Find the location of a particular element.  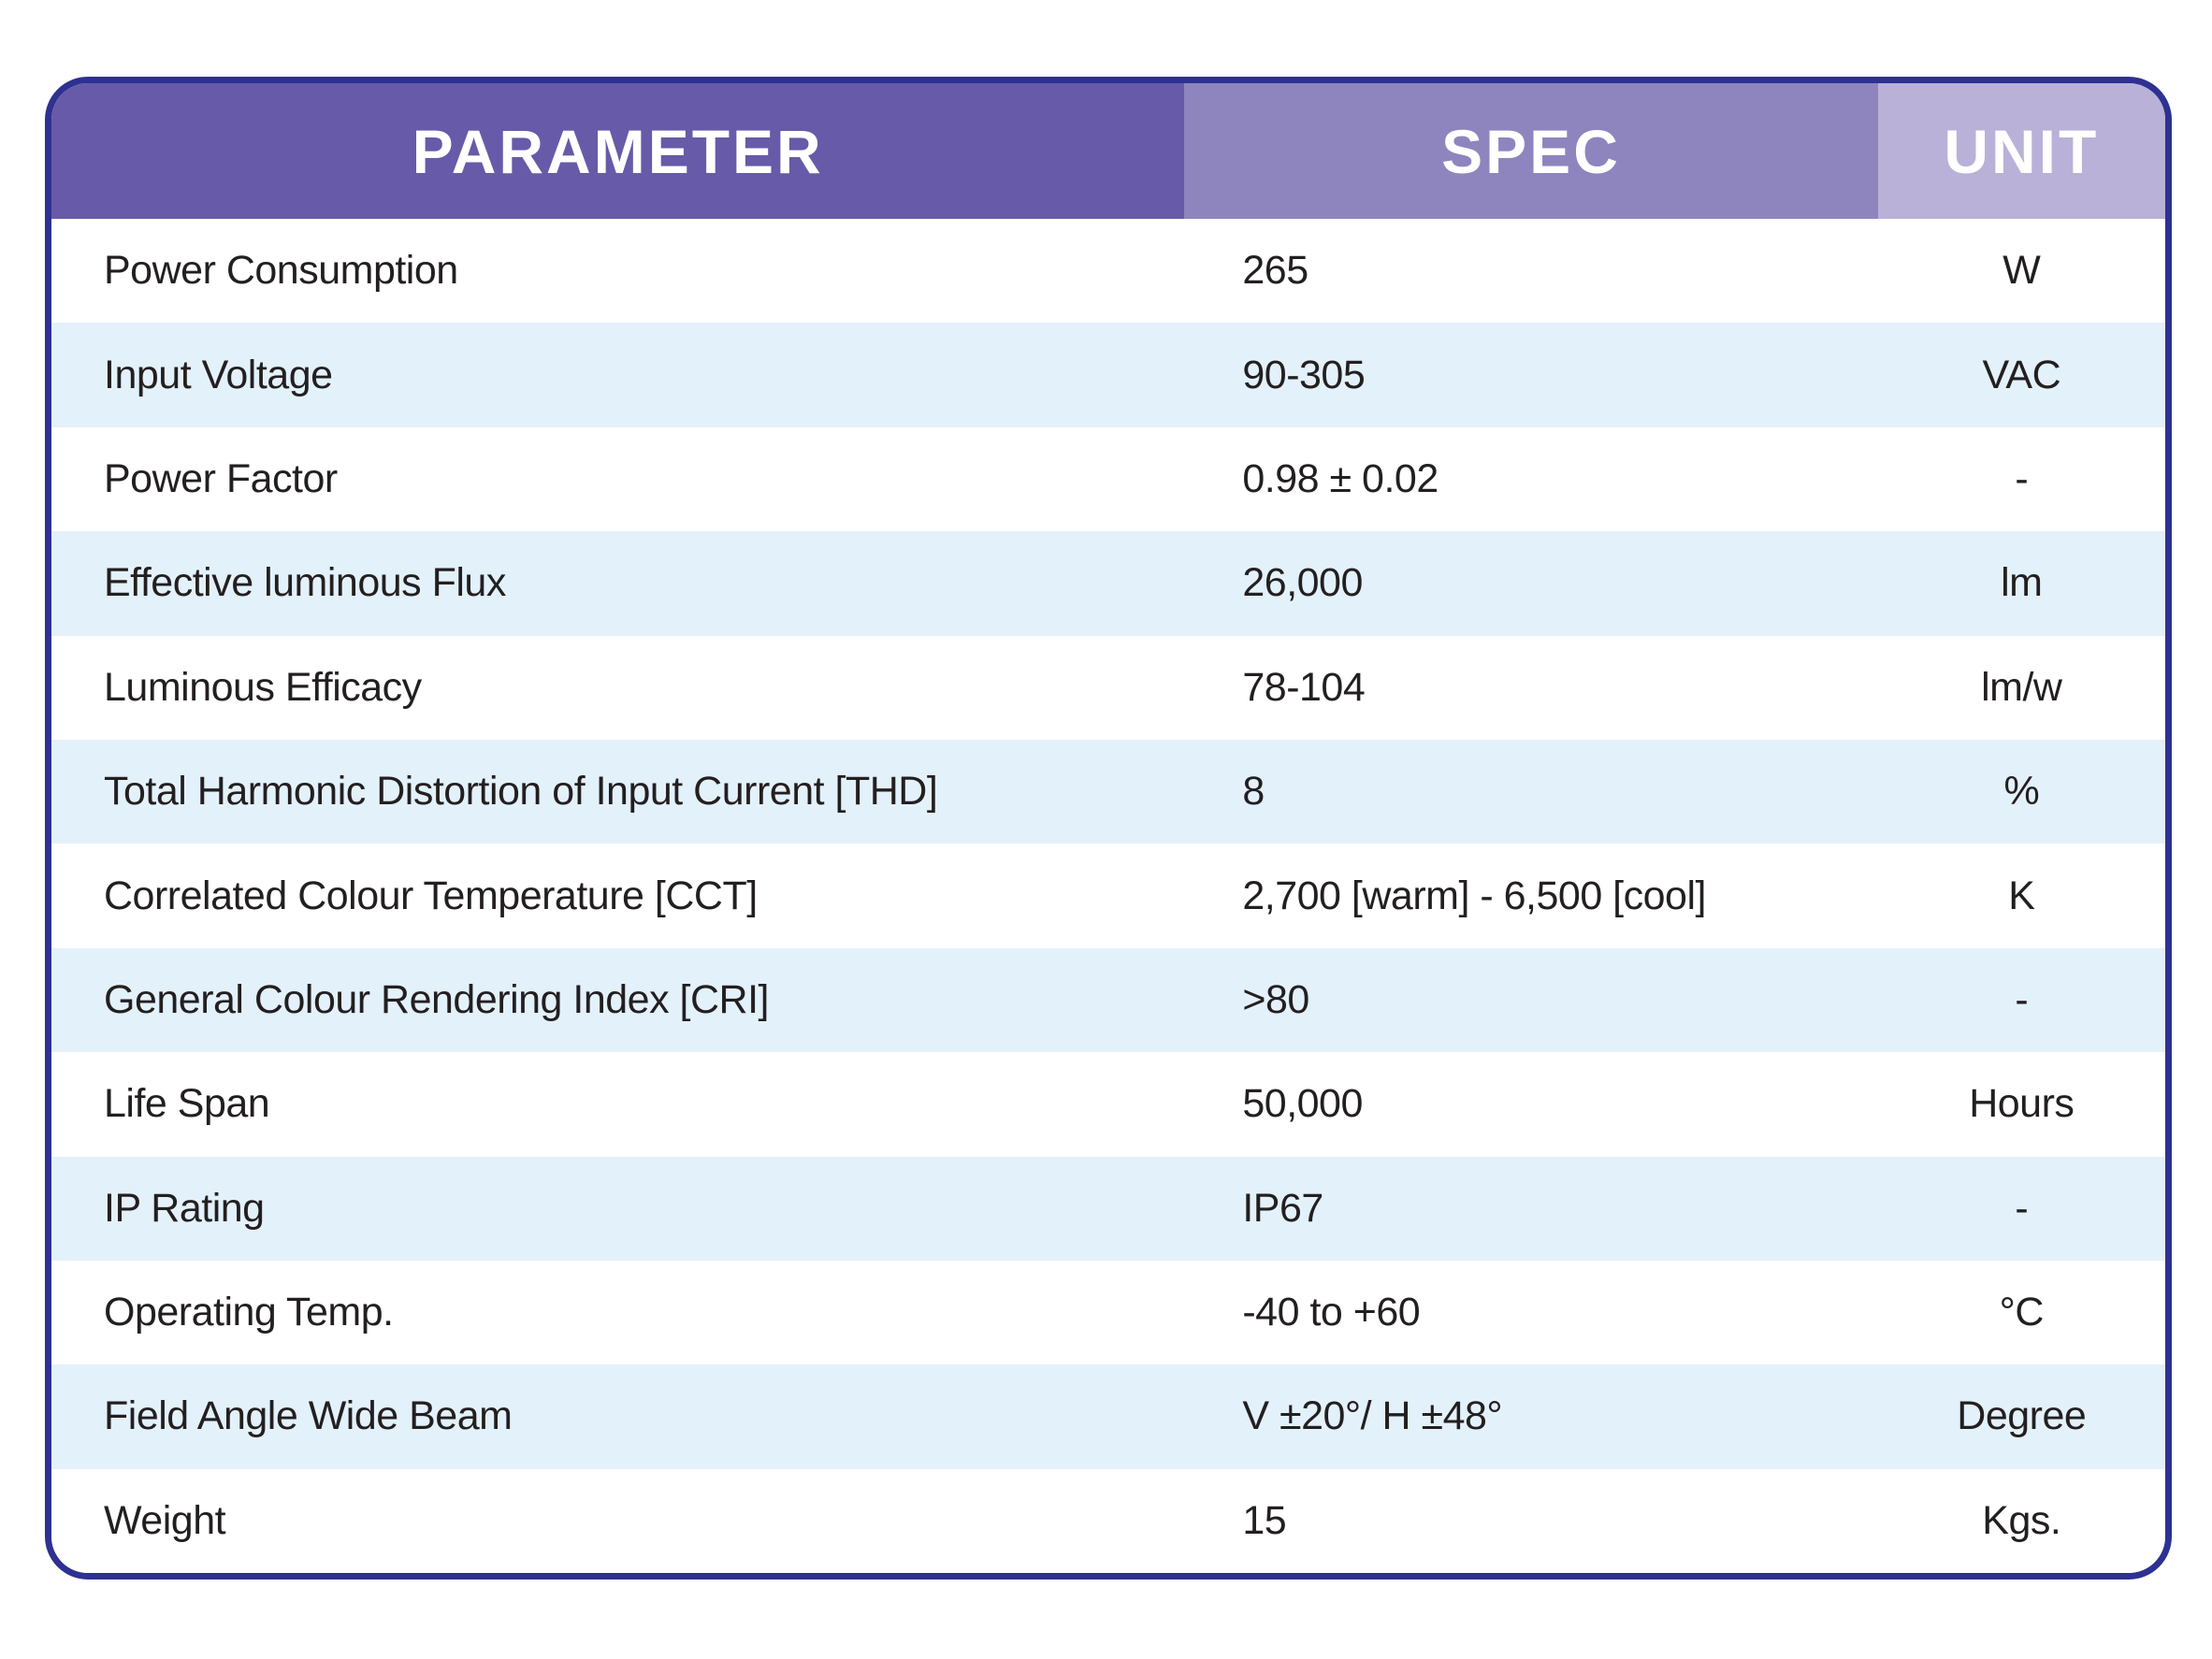

parameter-cell: IP Rating is located at coordinates (184, 1208).